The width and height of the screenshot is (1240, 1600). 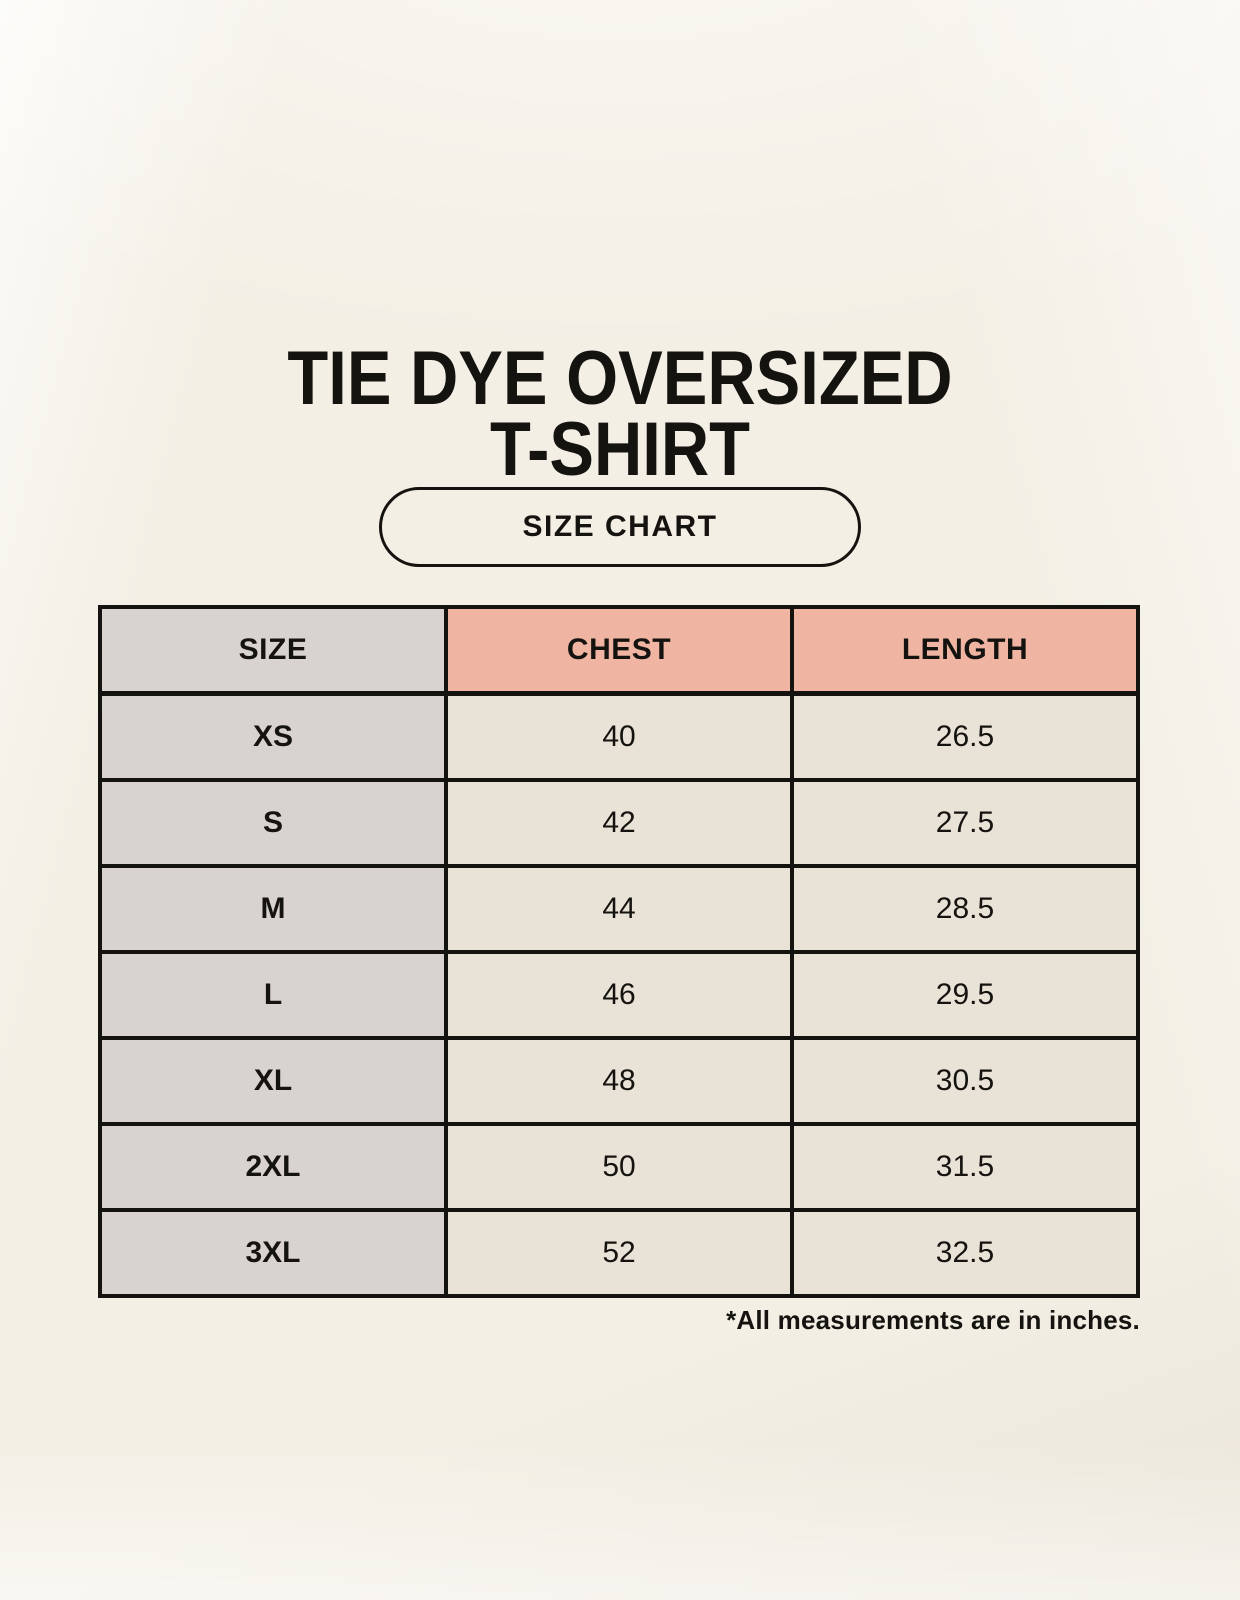 What do you see at coordinates (273, 1253) in the screenshot?
I see `cell-size: 3XL` at bounding box center [273, 1253].